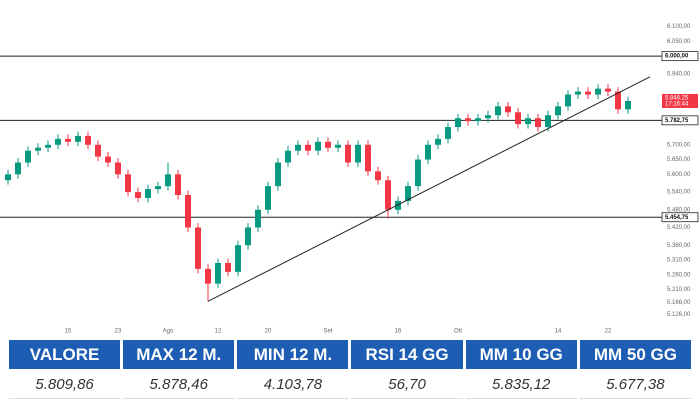 The image size is (700, 401). Describe the element at coordinates (677, 57) in the screenshot. I see `level-label: 6.000,00` at that location.